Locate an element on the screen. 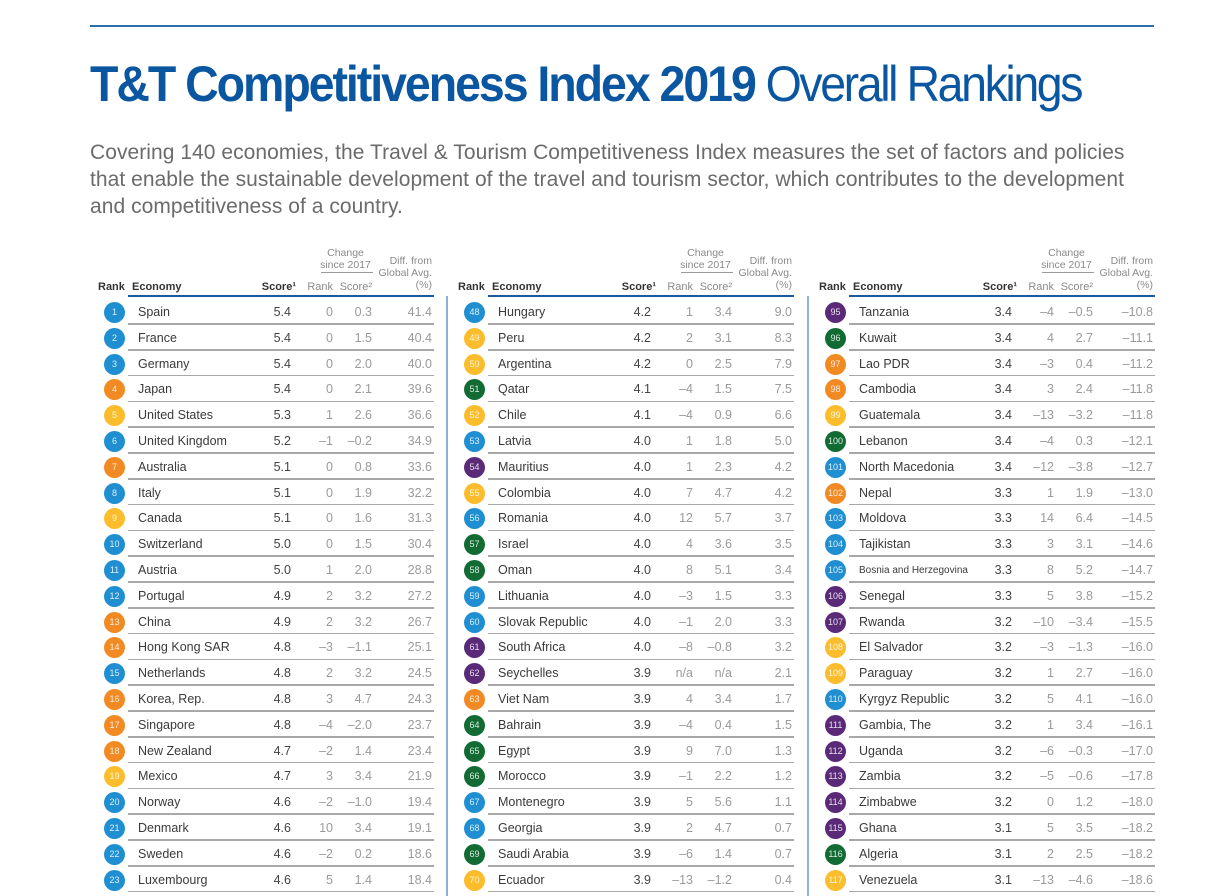  rank-badge: 15 is located at coordinates (114, 674).